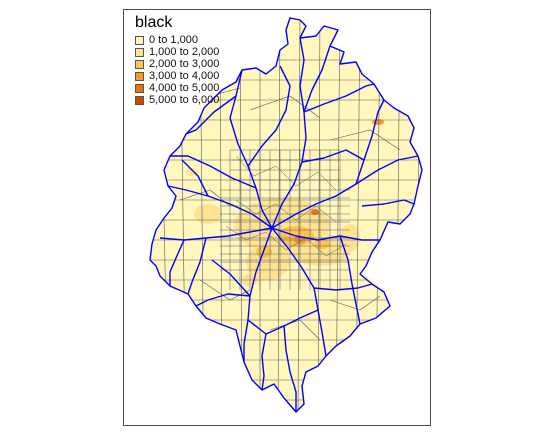  What do you see at coordinates (184, 64) in the screenshot?
I see `legend-label: 2,000 to 3,000` at bounding box center [184, 64].